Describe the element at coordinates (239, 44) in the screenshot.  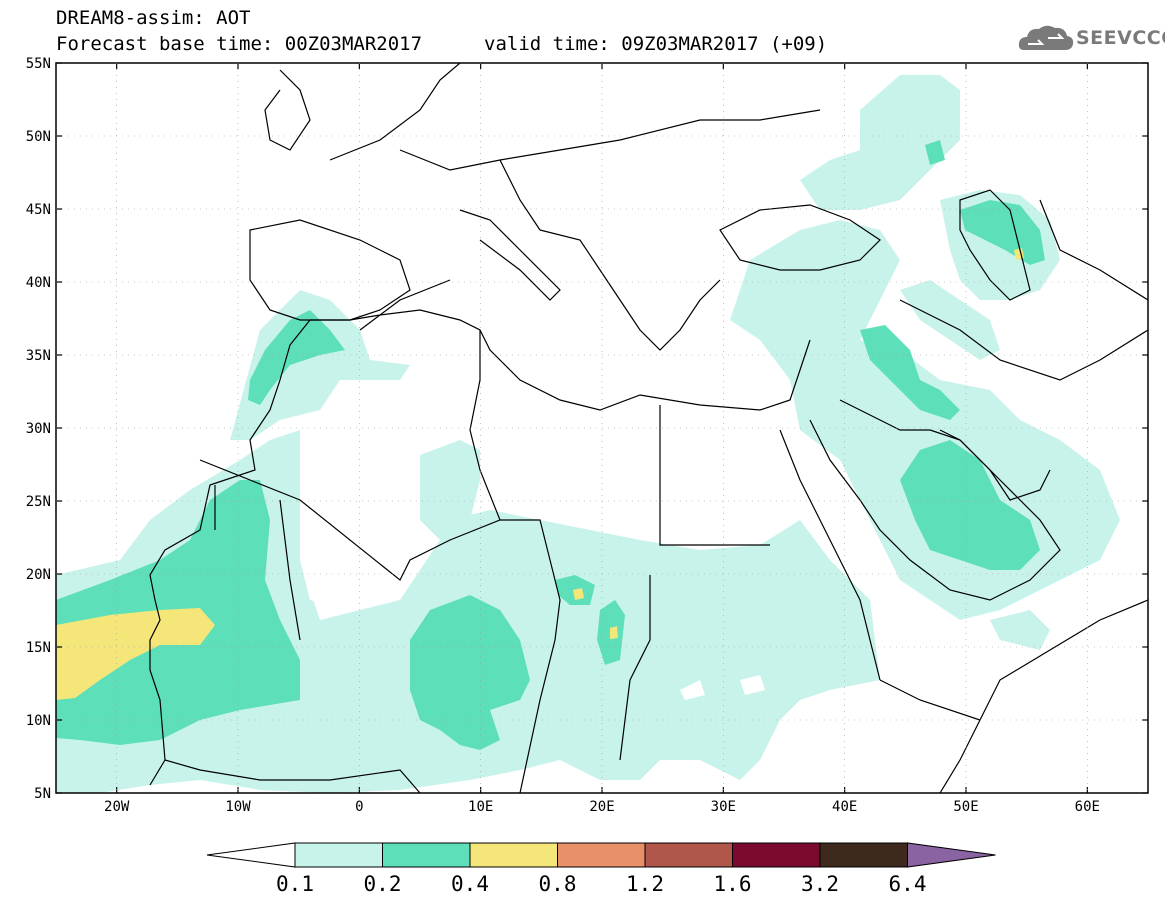
I see `forecast-base-time: Forecast base time: 00Z03MAR2017` at that location.